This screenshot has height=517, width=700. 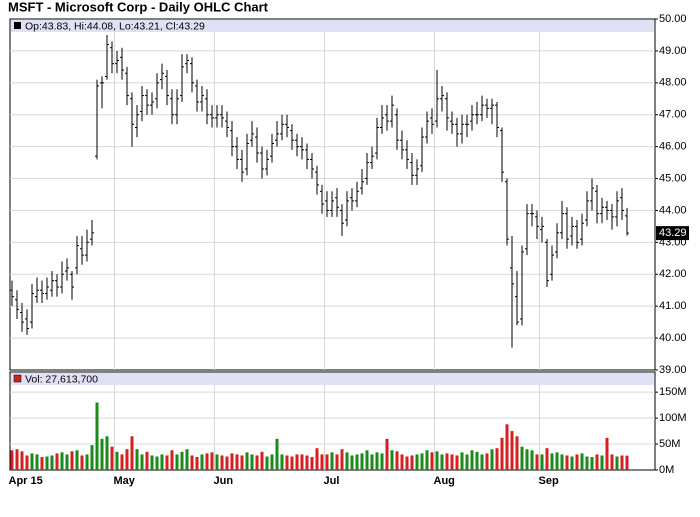 What do you see at coordinates (673, 418) in the screenshot?
I see `y-tick-label: 100M` at bounding box center [673, 418].